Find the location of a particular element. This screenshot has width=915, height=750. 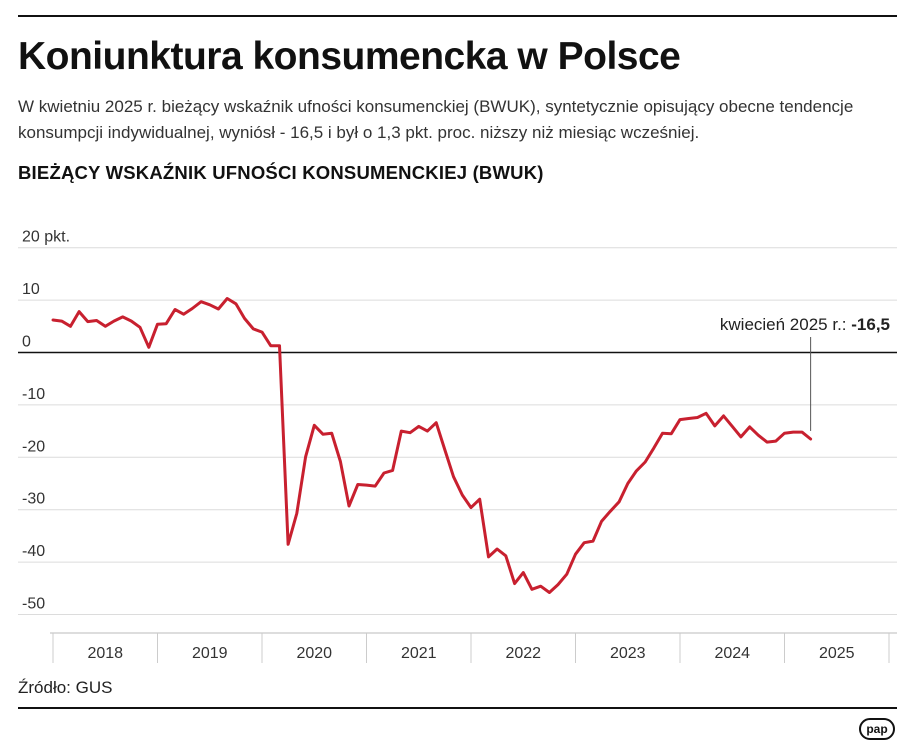

x-axis: 2018 2019 2020 2021 2022 2023 2024 2025 is located at coordinates (473, 647).